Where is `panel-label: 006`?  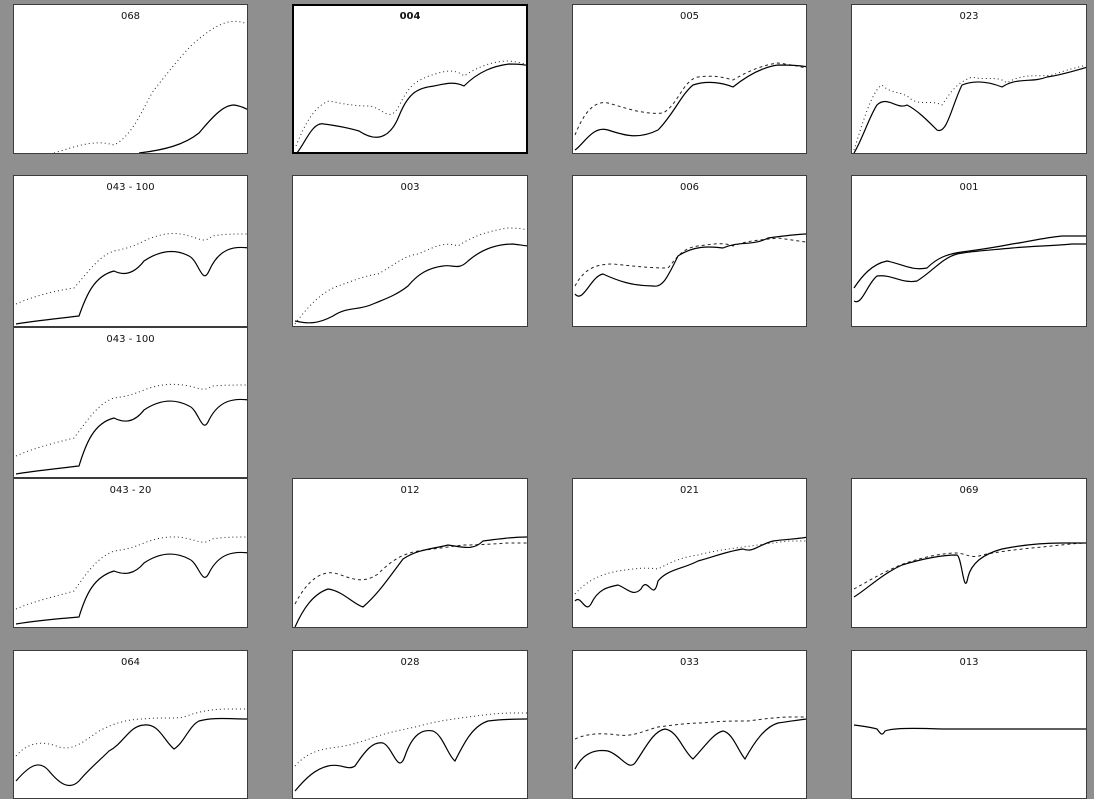
panel-label: 006 is located at coordinates (689, 187).